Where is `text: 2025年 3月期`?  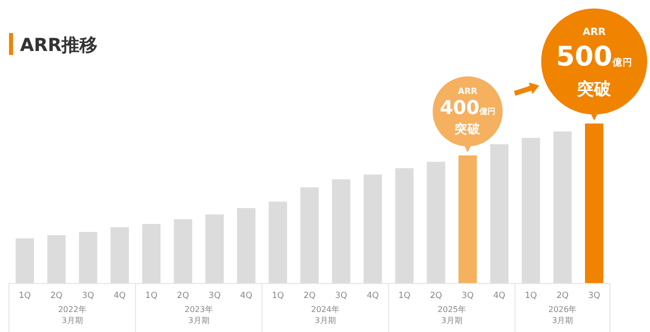 text: 2025年 3月期 is located at coordinates (452, 315).